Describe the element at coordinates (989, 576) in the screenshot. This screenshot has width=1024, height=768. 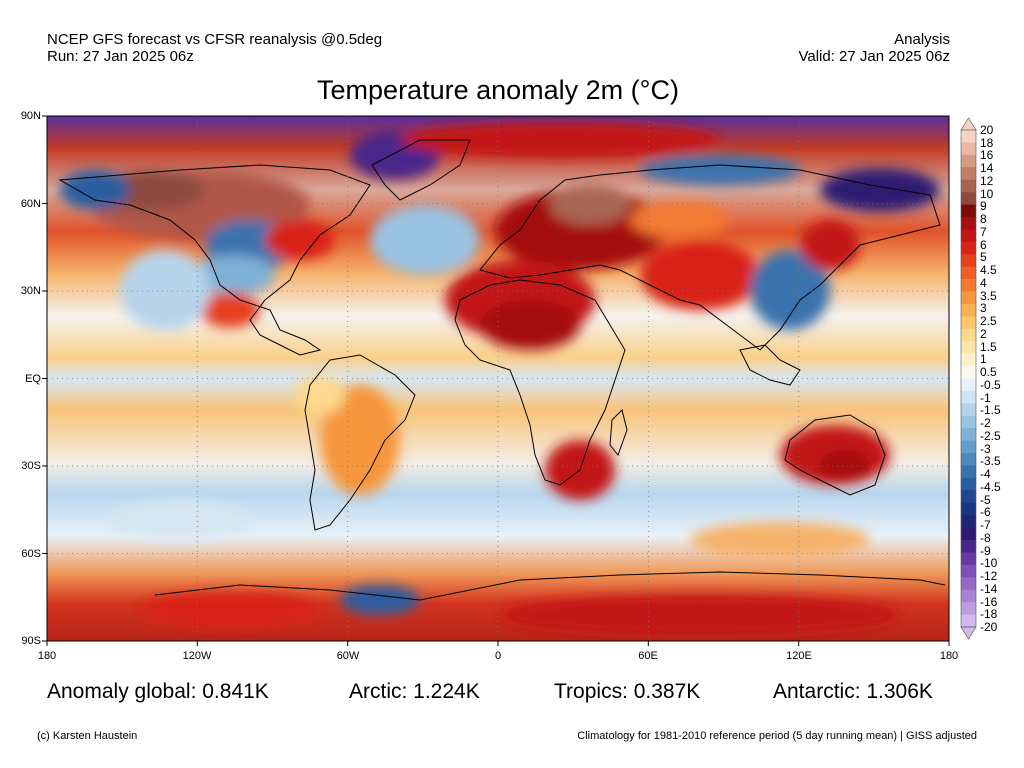
I see `colorbar-tick-label: -12` at that location.